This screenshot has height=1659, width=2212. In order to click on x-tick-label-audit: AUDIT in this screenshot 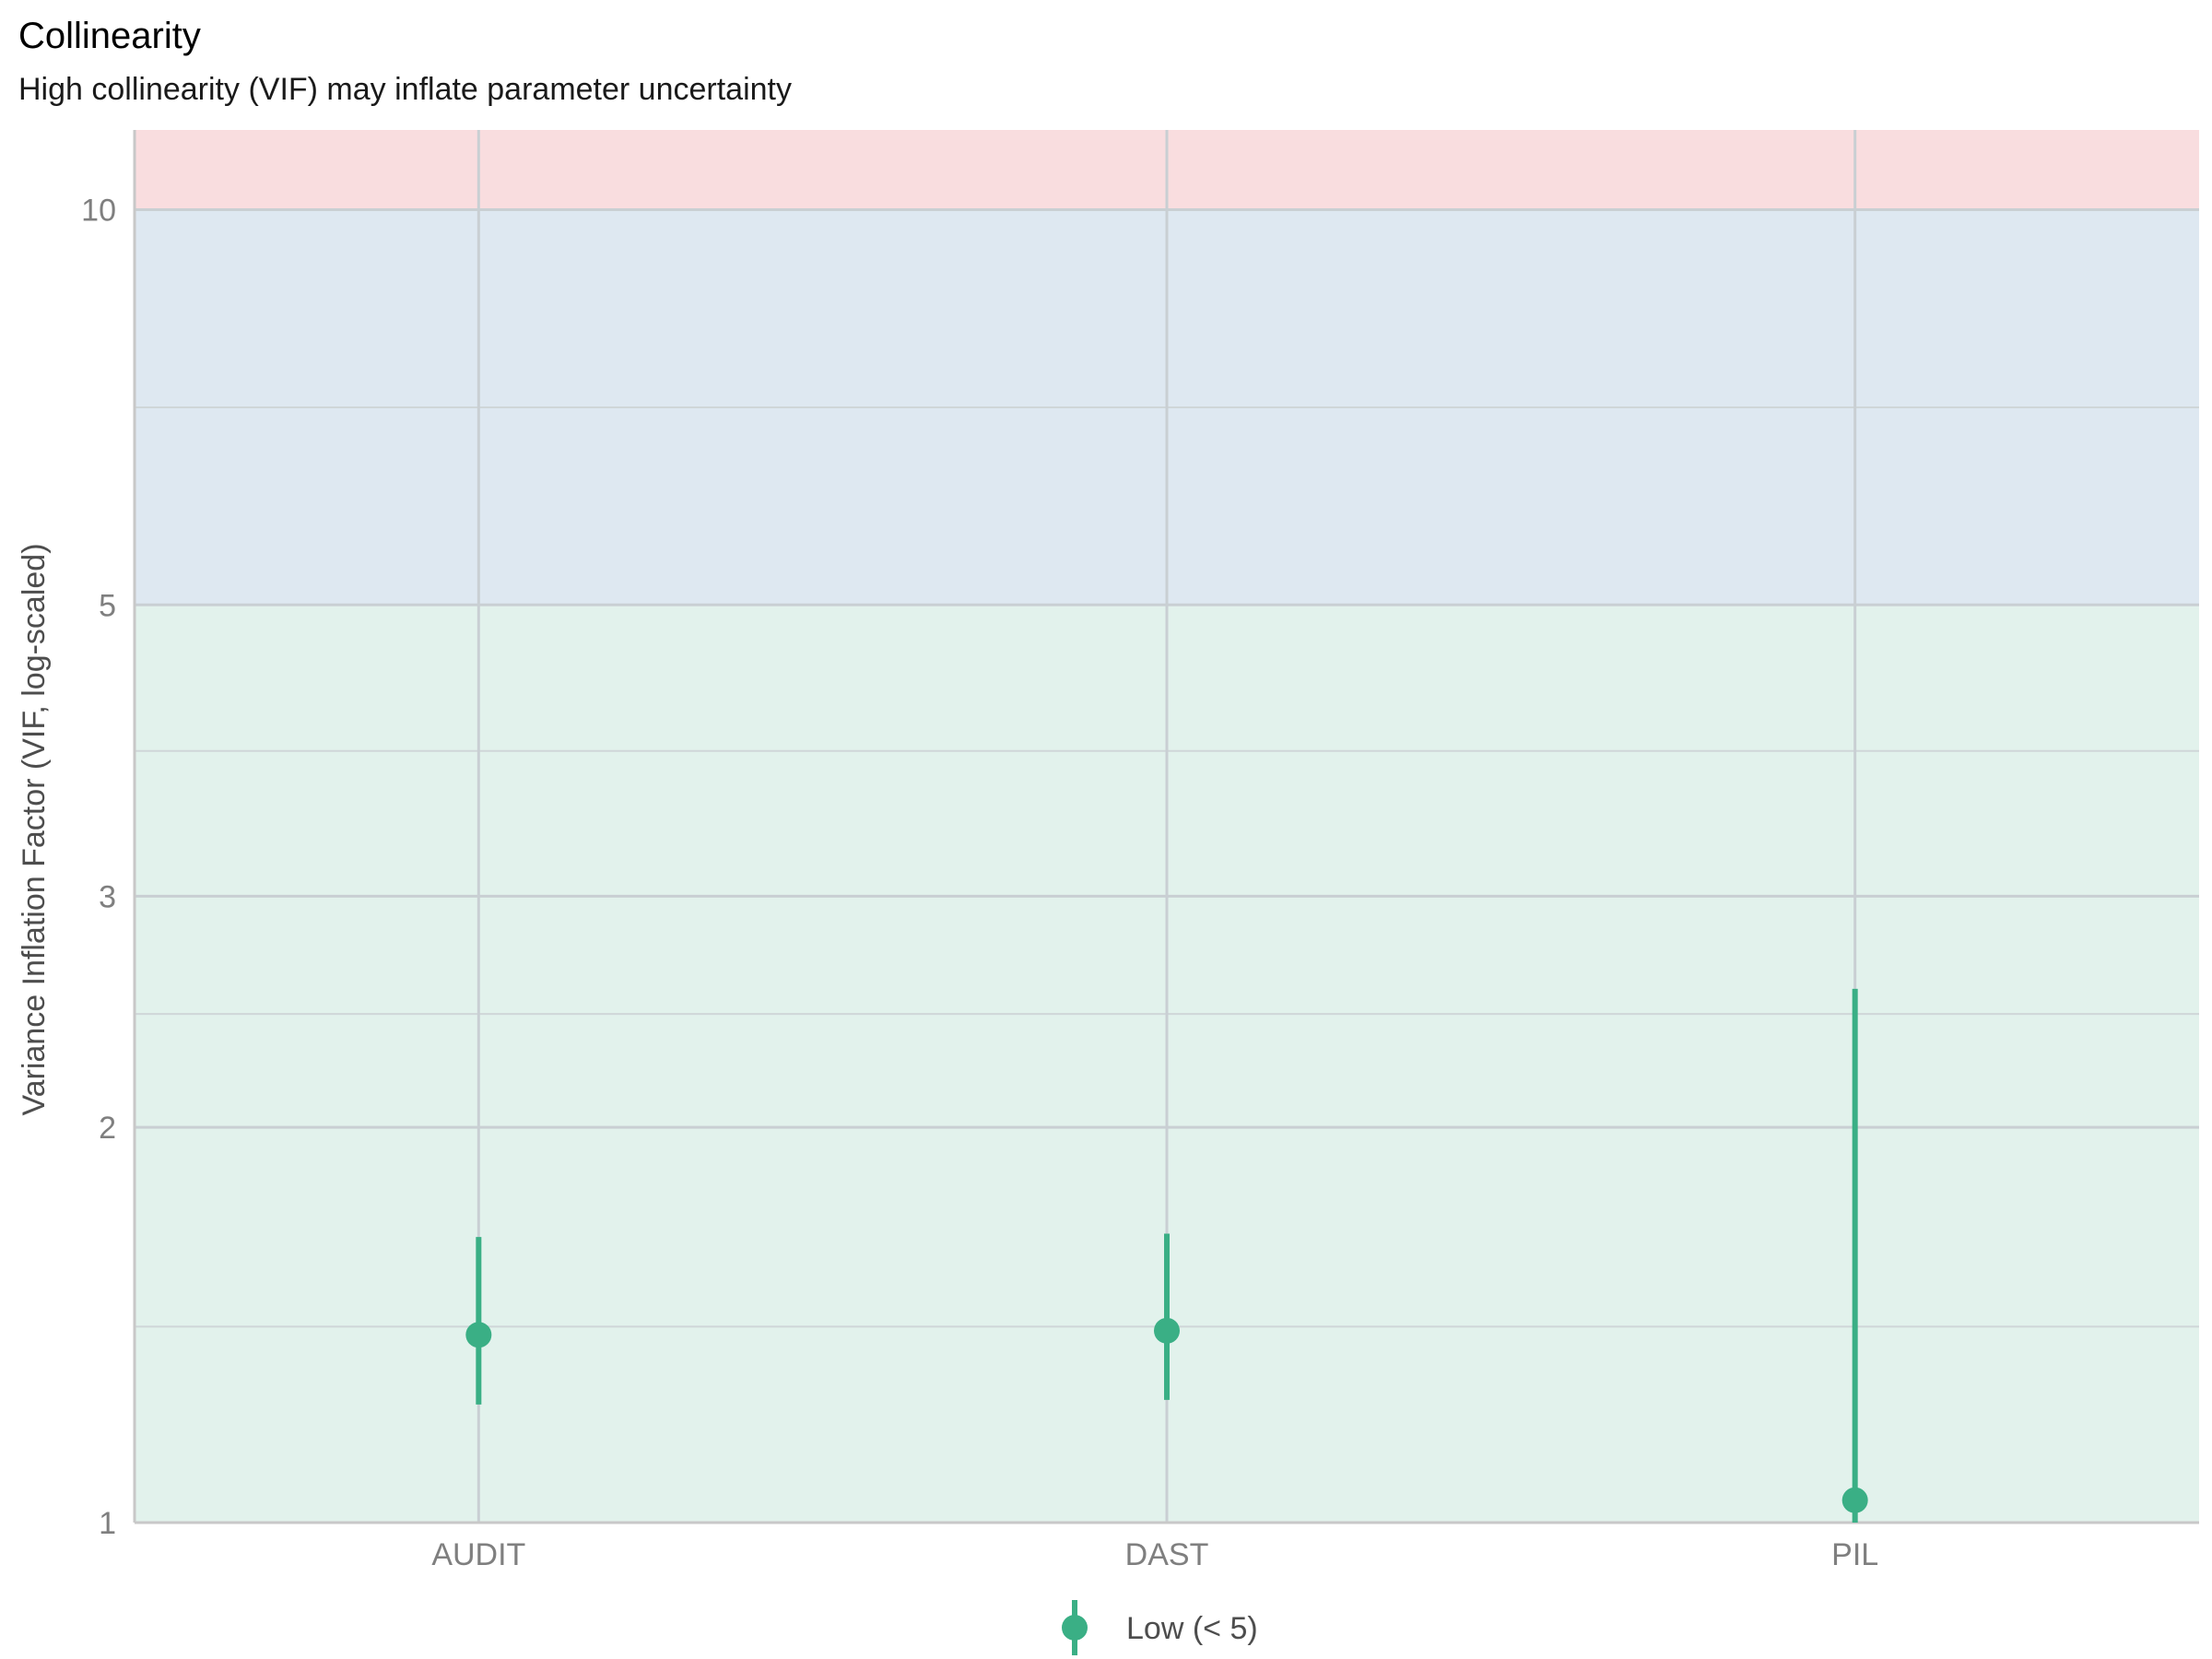, I will do `click(478, 1554)`.